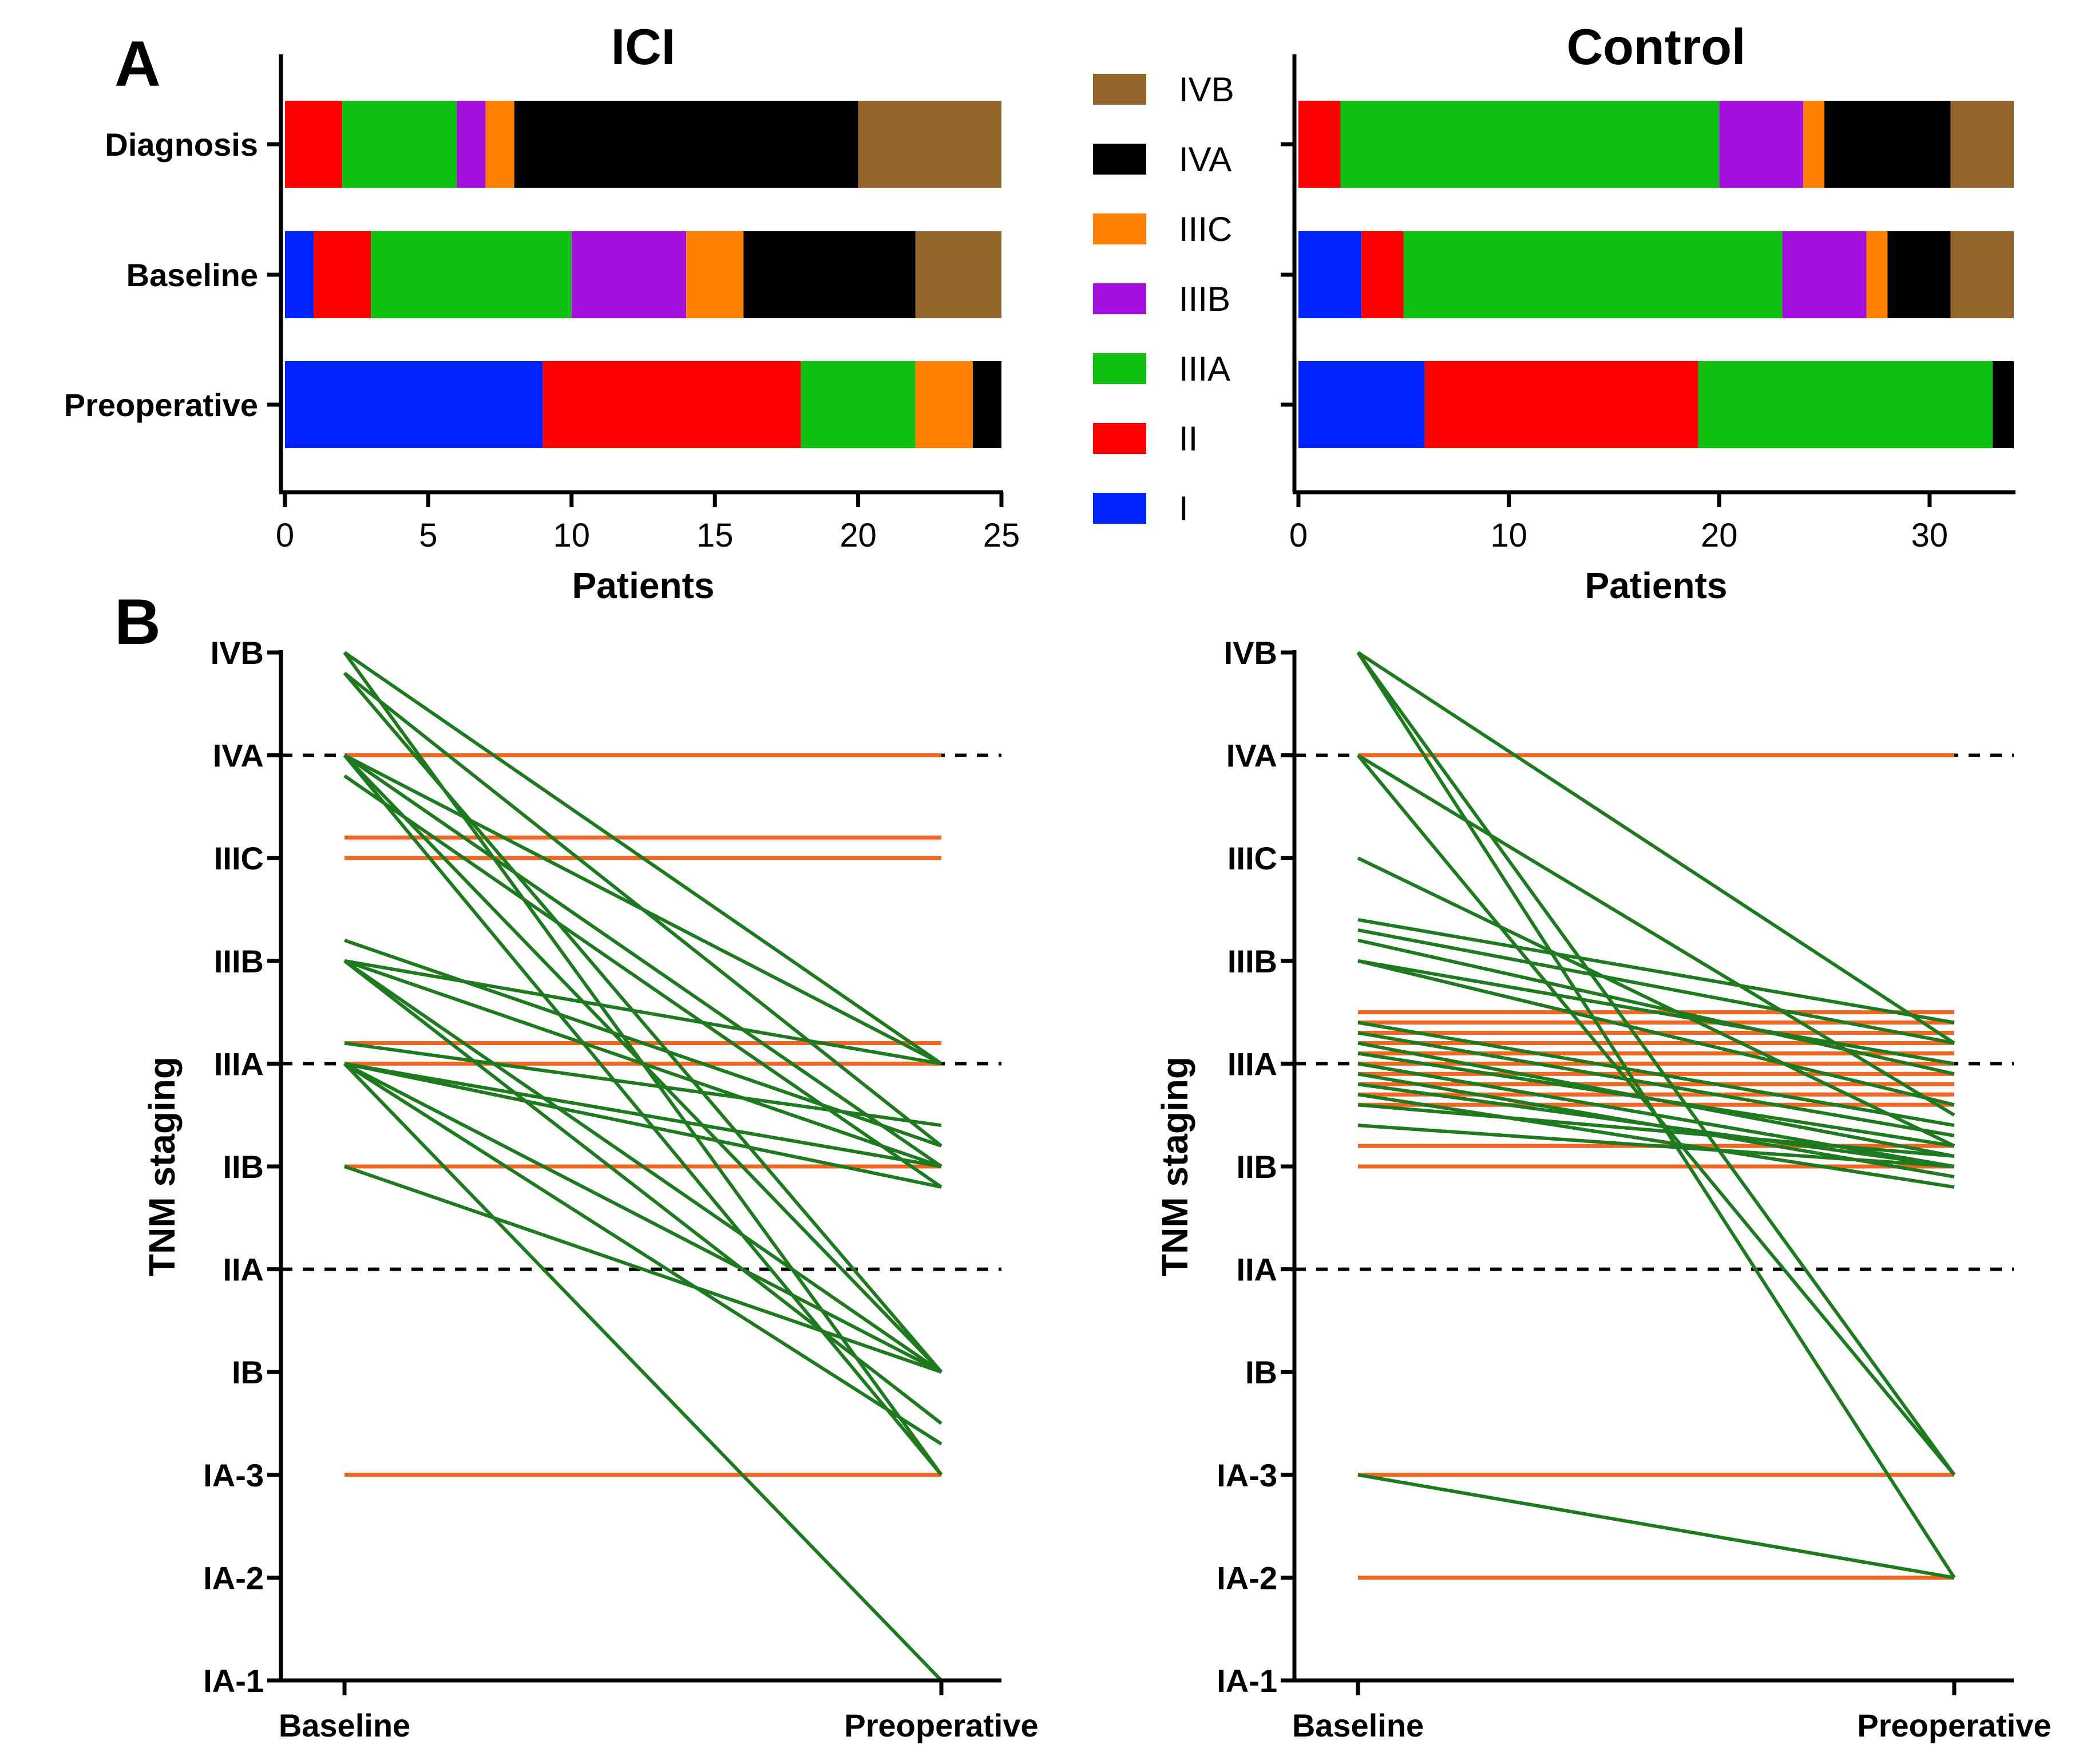 Image resolution: width=2083 pixels, height=1764 pixels. Describe the element at coordinates (137, 64) in the screenshot. I see `panel-label-a: A` at that location.